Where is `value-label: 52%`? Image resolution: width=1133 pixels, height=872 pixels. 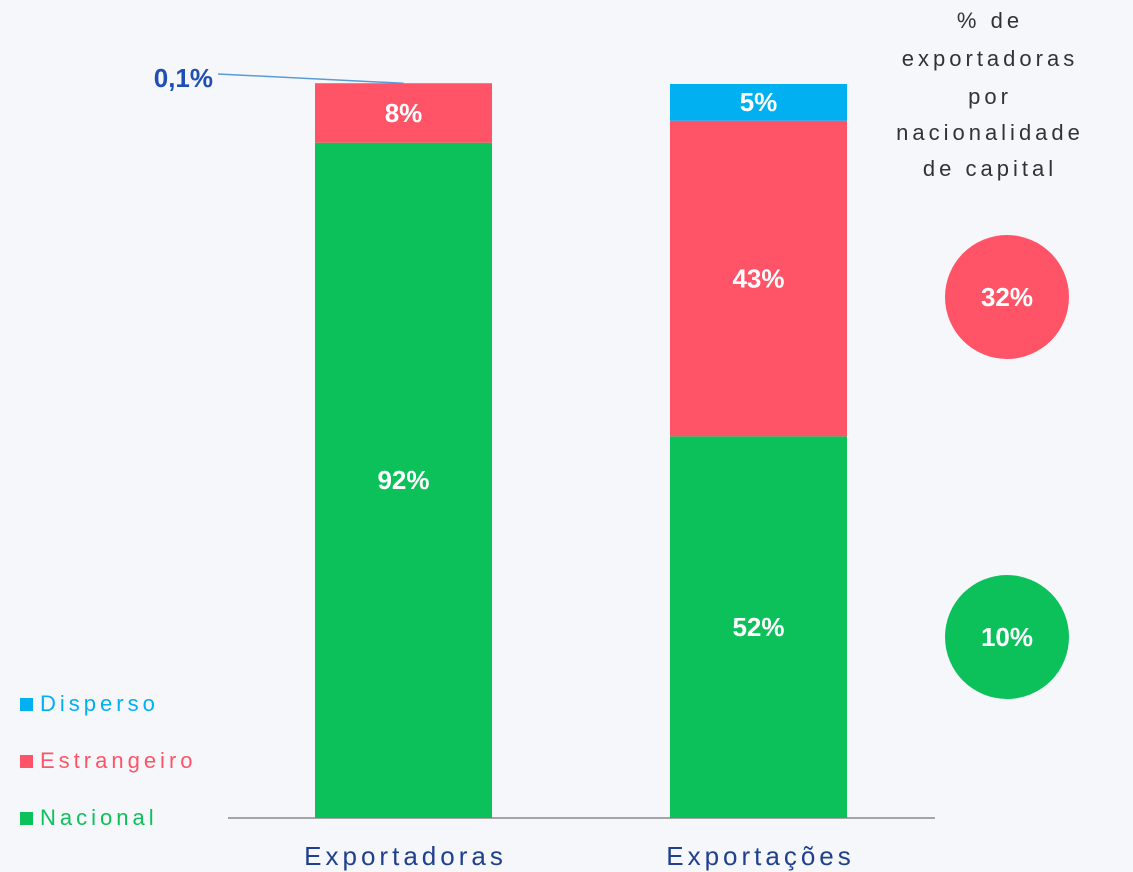 value-label: 52% is located at coordinates (758, 627).